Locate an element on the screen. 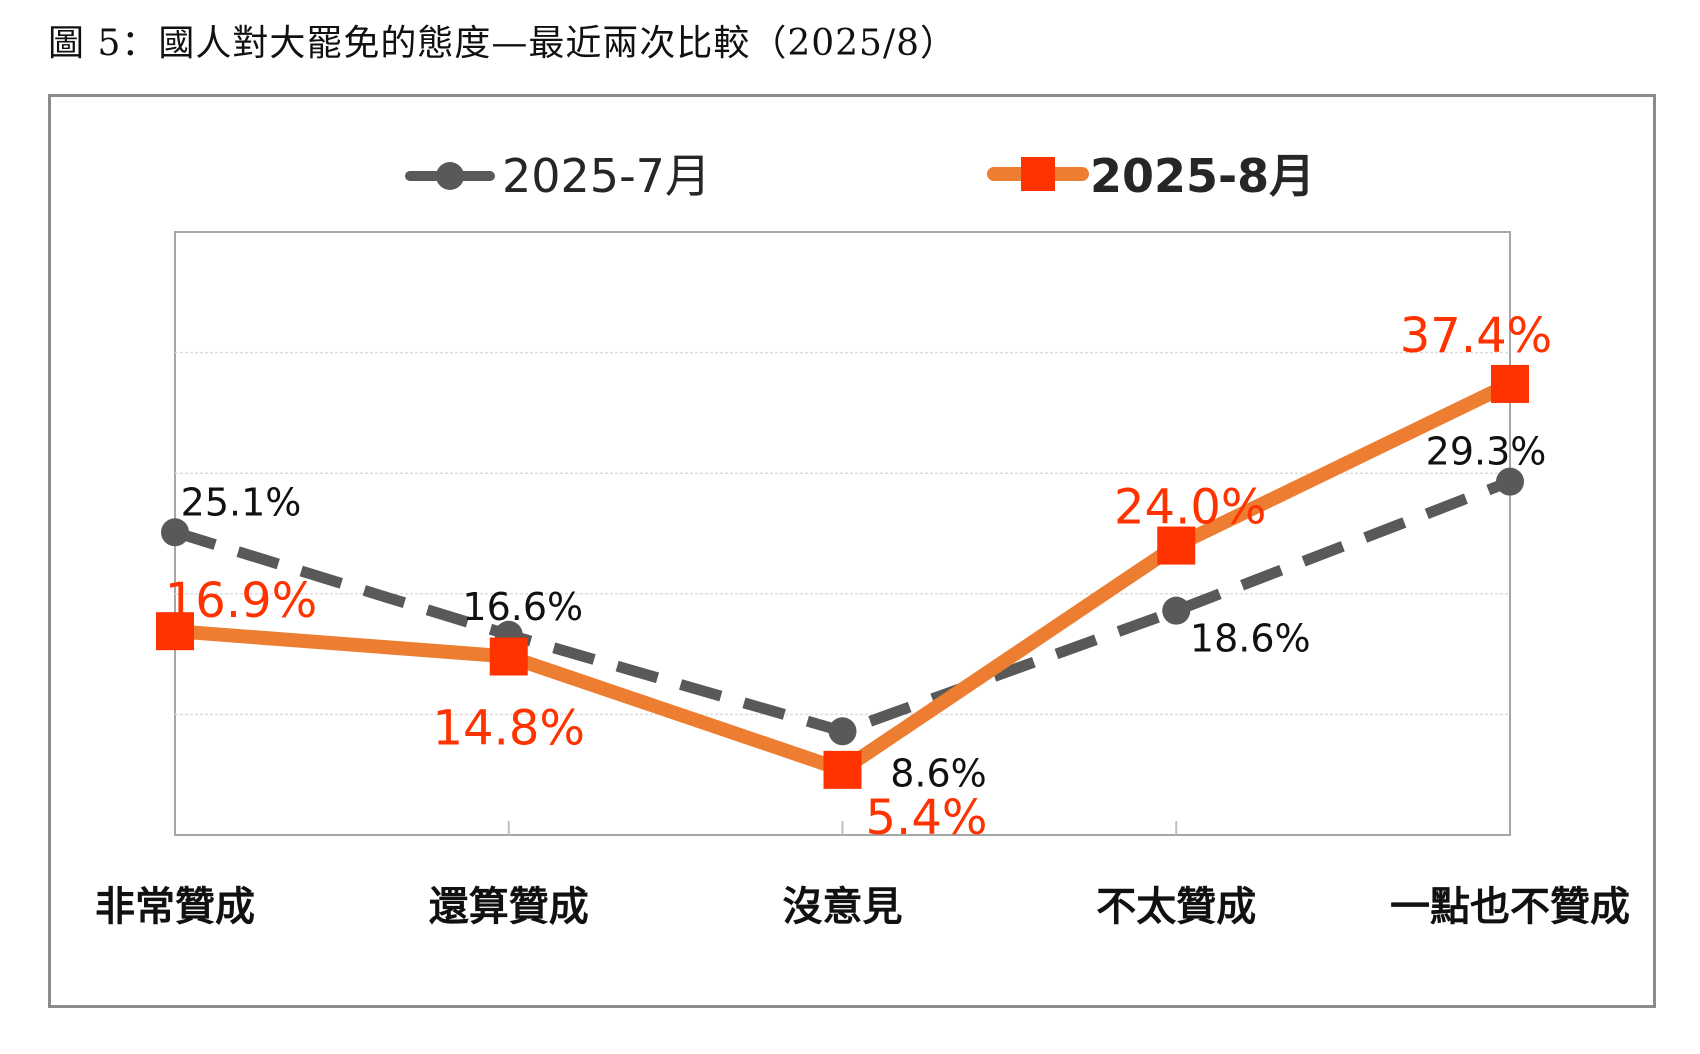 This screenshot has width=1700, height=1054. data-label-2025-08: 5.4% is located at coordinates (927, 818).